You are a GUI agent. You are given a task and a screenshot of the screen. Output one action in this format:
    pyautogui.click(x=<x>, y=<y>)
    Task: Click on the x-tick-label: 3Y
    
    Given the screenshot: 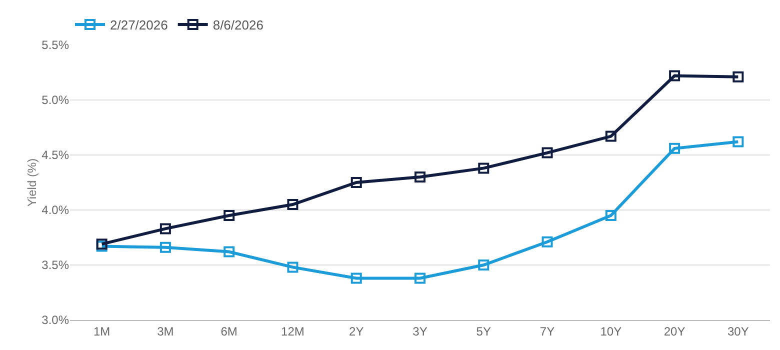 What is the action you would take?
    pyautogui.click(x=420, y=331)
    